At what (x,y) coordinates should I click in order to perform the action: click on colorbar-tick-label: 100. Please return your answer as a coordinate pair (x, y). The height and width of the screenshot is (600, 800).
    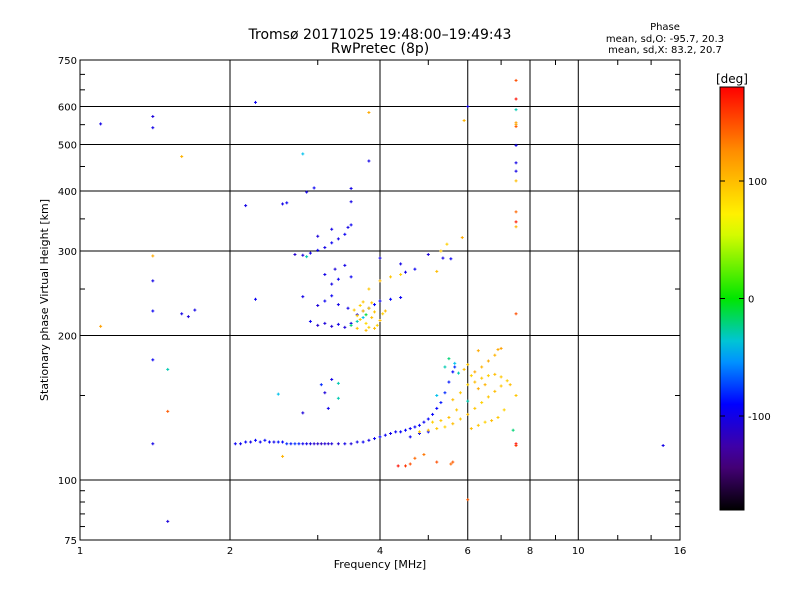
    Looking at the image, I should click on (757, 182).